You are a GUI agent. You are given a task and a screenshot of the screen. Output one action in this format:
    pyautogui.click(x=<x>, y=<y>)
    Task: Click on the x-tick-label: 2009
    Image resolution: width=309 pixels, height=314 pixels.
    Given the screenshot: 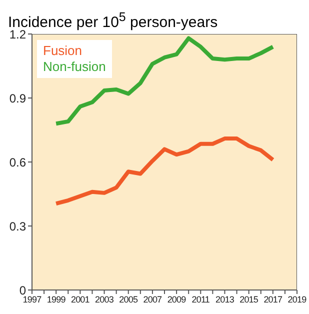 What is the action you would take?
    pyautogui.click(x=176, y=299)
    